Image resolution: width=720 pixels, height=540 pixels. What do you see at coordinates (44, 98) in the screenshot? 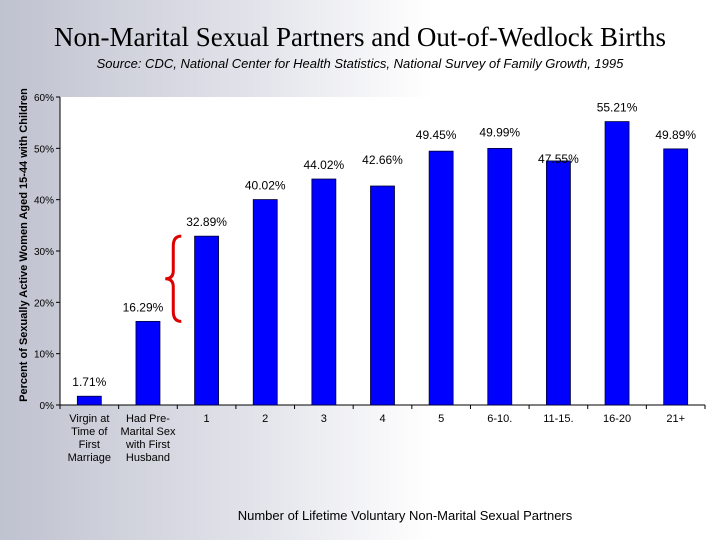
I see `y-tick-label: 60%` at bounding box center [44, 98].